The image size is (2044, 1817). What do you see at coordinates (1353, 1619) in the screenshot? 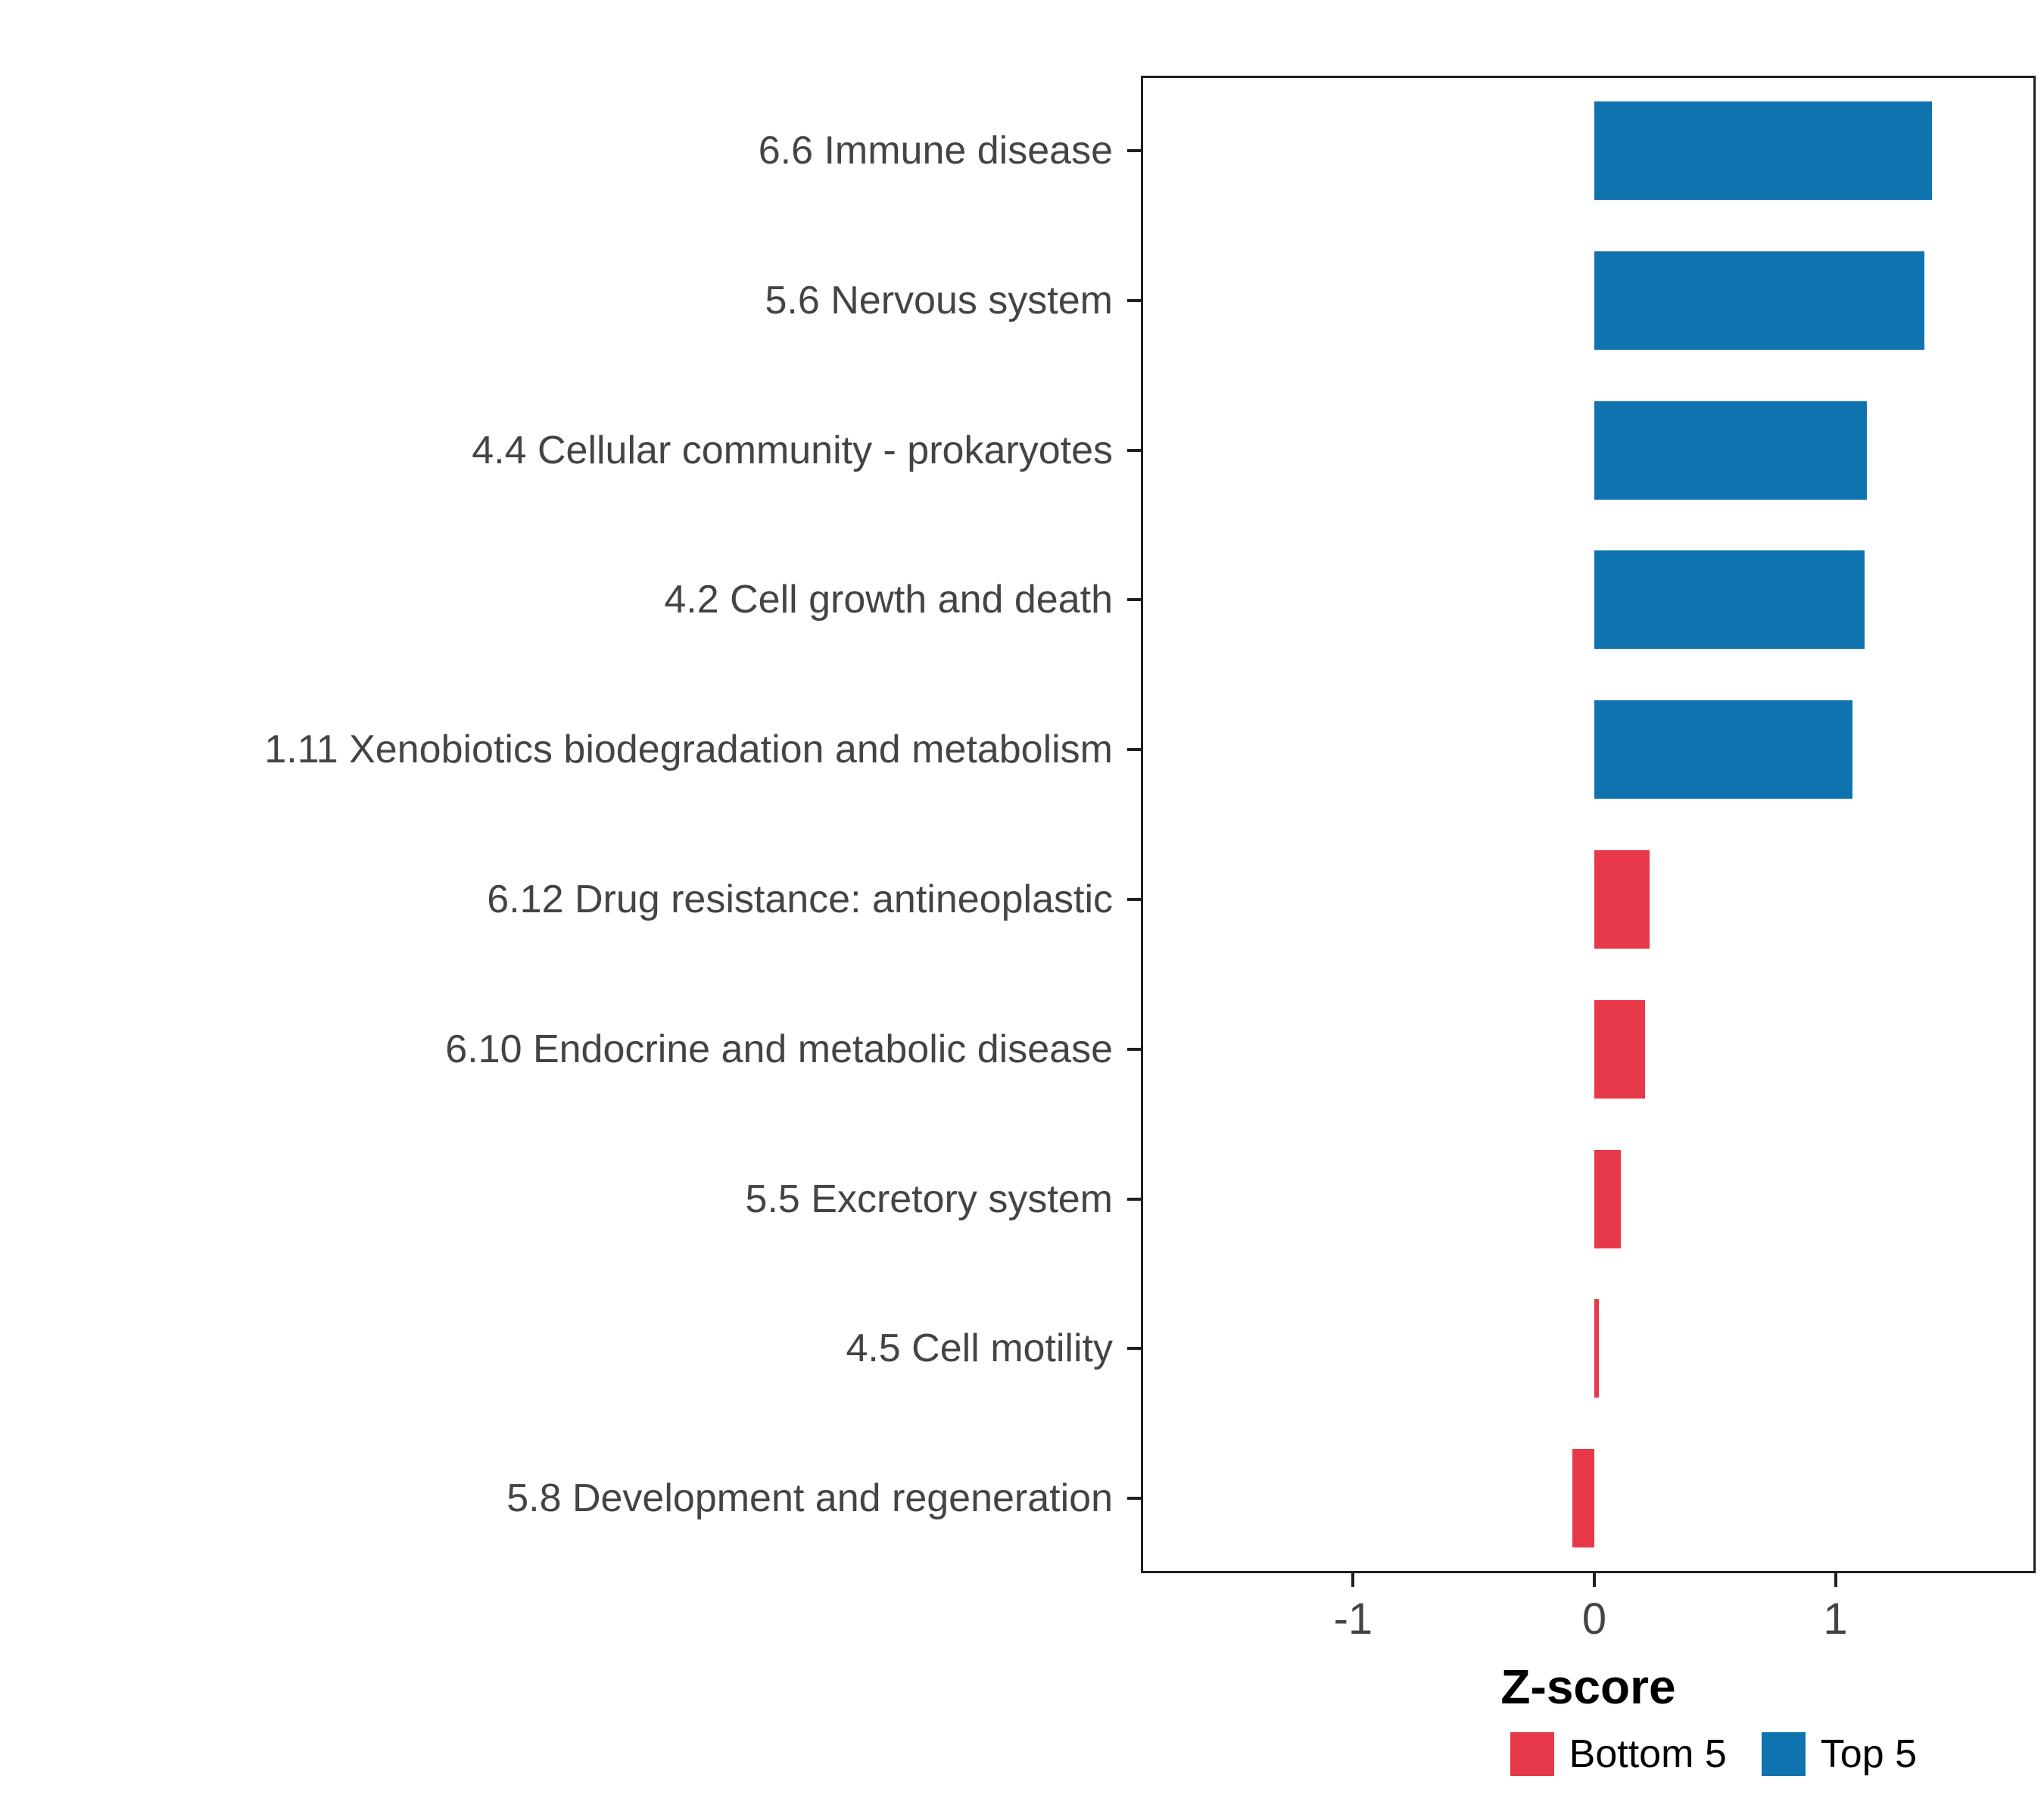
I see `x-axis-tick-label: -1` at bounding box center [1353, 1619].